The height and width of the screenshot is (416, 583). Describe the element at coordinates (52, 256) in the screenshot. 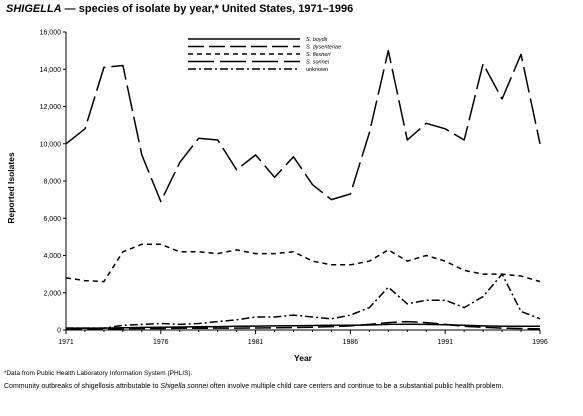

I see `y-tick-label: 4,000` at that location.